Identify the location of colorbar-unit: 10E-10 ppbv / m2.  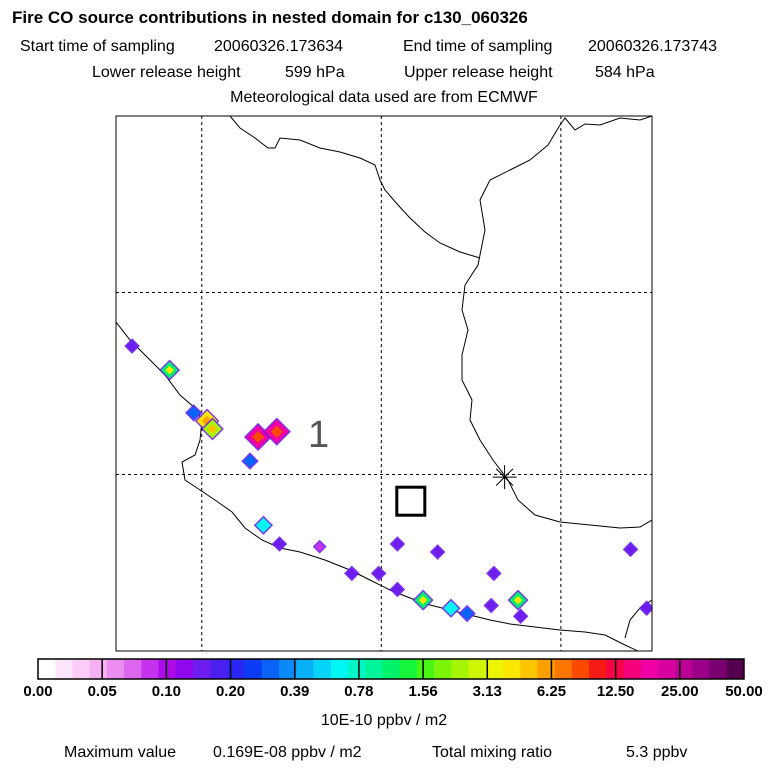
(384, 720).